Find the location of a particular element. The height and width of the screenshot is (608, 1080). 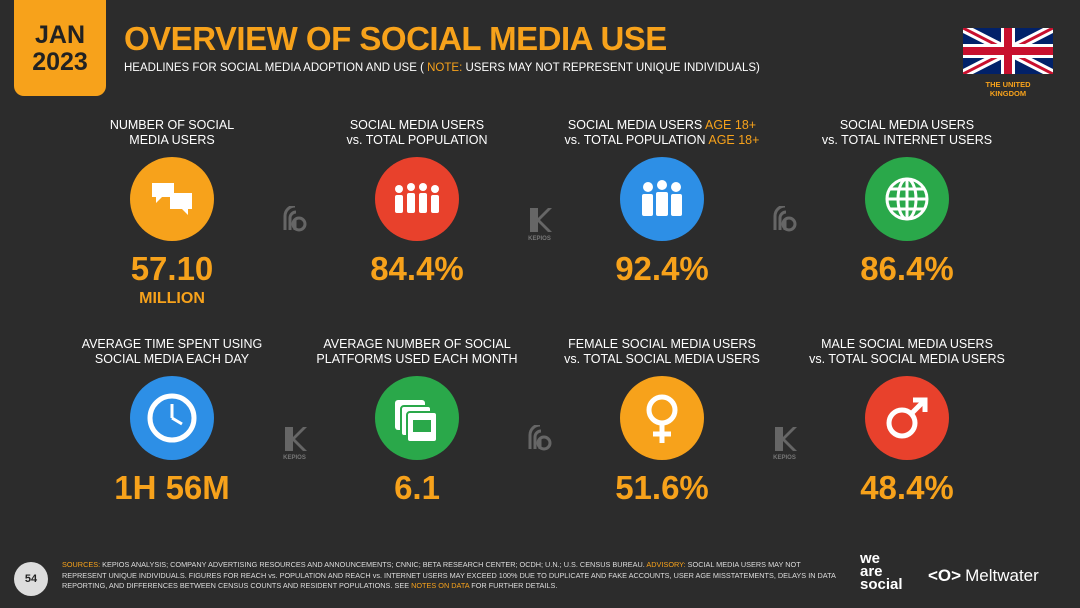

label-text: MEDIA USERS is located at coordinates (172, 140).